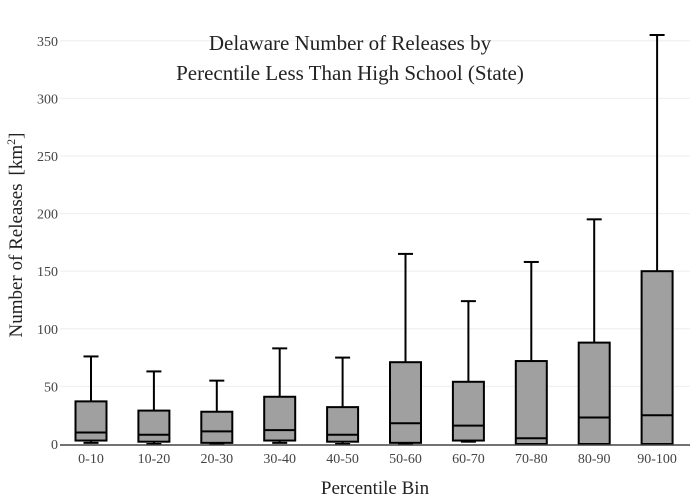  Describe the element at coordinates (350, 73) in the screenshot. I see `chart-title-line-2: Perecntile Less Than High School (State)` at that location.